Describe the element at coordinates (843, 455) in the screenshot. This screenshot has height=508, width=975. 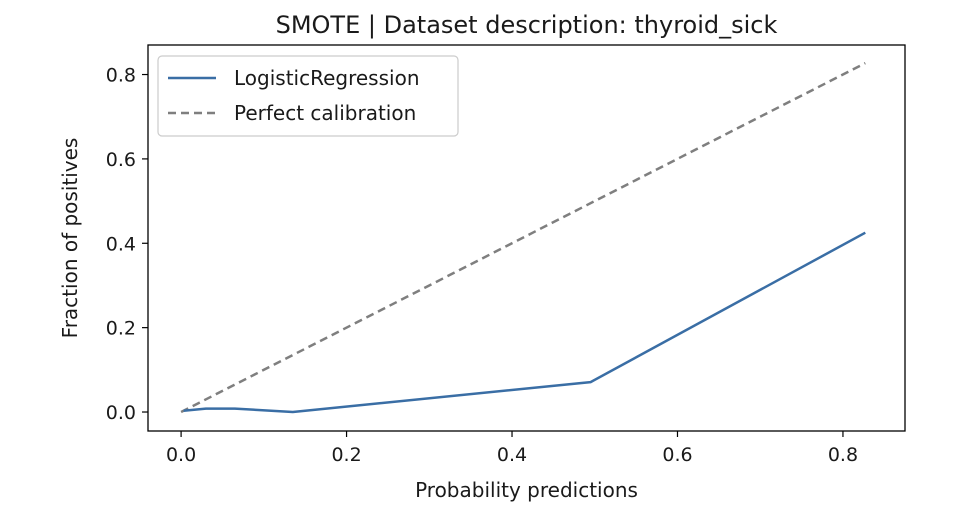
I see `x-tick-label: 0.8` at that location.